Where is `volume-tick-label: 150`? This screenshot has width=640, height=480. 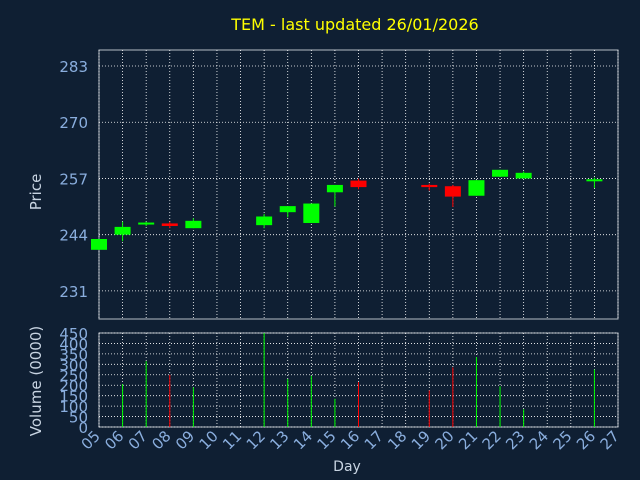
volume-tick-label: 150 is located at coordinates (73, 397).